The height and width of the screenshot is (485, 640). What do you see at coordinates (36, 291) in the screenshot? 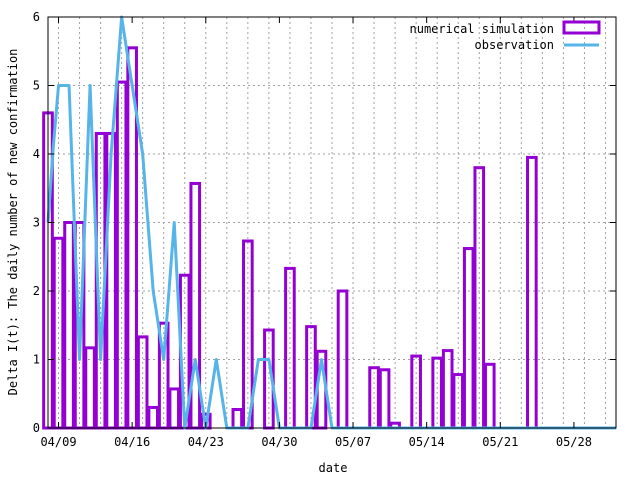
I see `y-tick-label: 2` at bounding box center [36, 291].